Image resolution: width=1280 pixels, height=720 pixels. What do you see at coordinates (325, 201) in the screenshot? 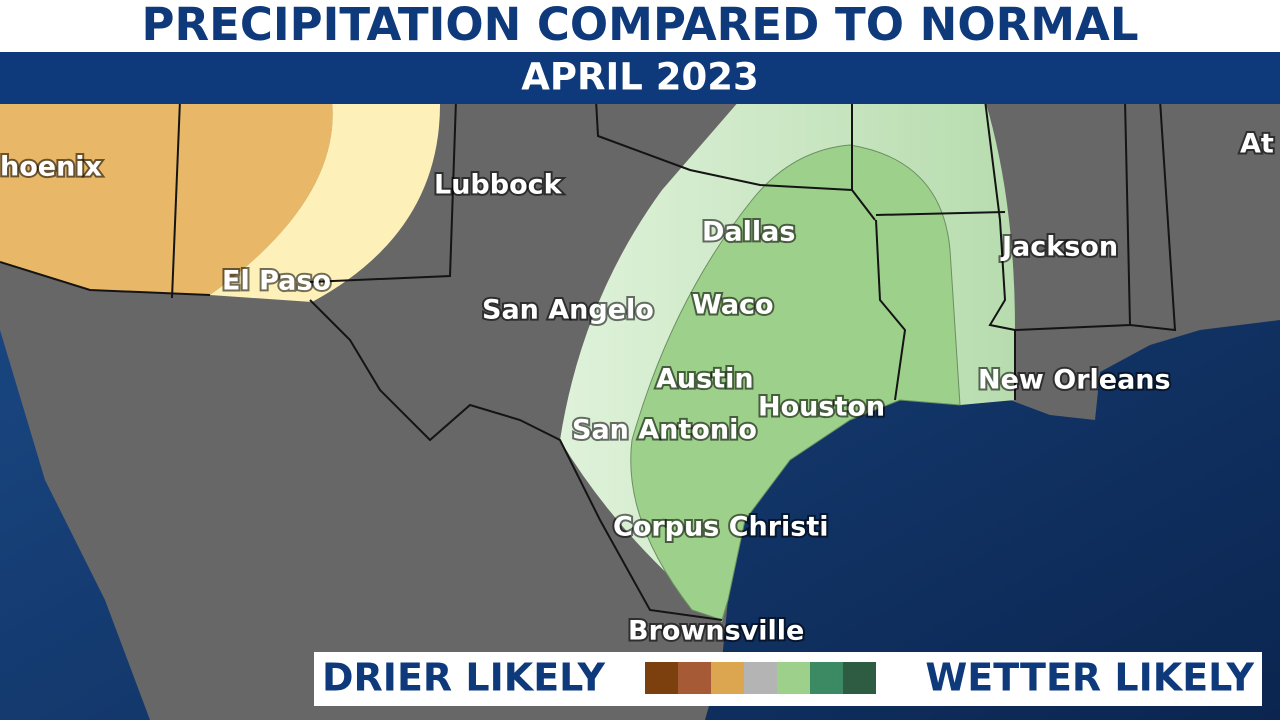
I see `slightly-drier-zone` at bounding box center [325, 201].